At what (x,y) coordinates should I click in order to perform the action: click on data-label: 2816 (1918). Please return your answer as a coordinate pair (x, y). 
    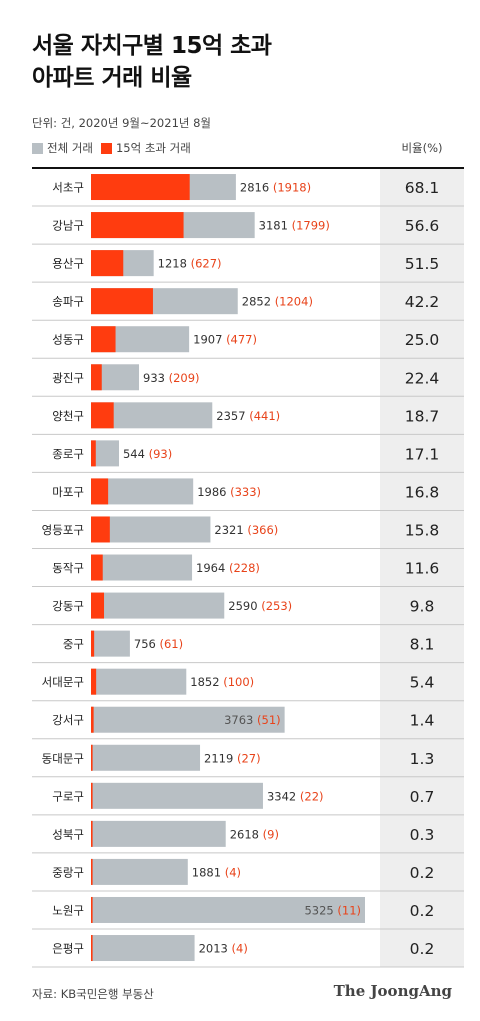
    Looking at the image, I should click on (275, 188).